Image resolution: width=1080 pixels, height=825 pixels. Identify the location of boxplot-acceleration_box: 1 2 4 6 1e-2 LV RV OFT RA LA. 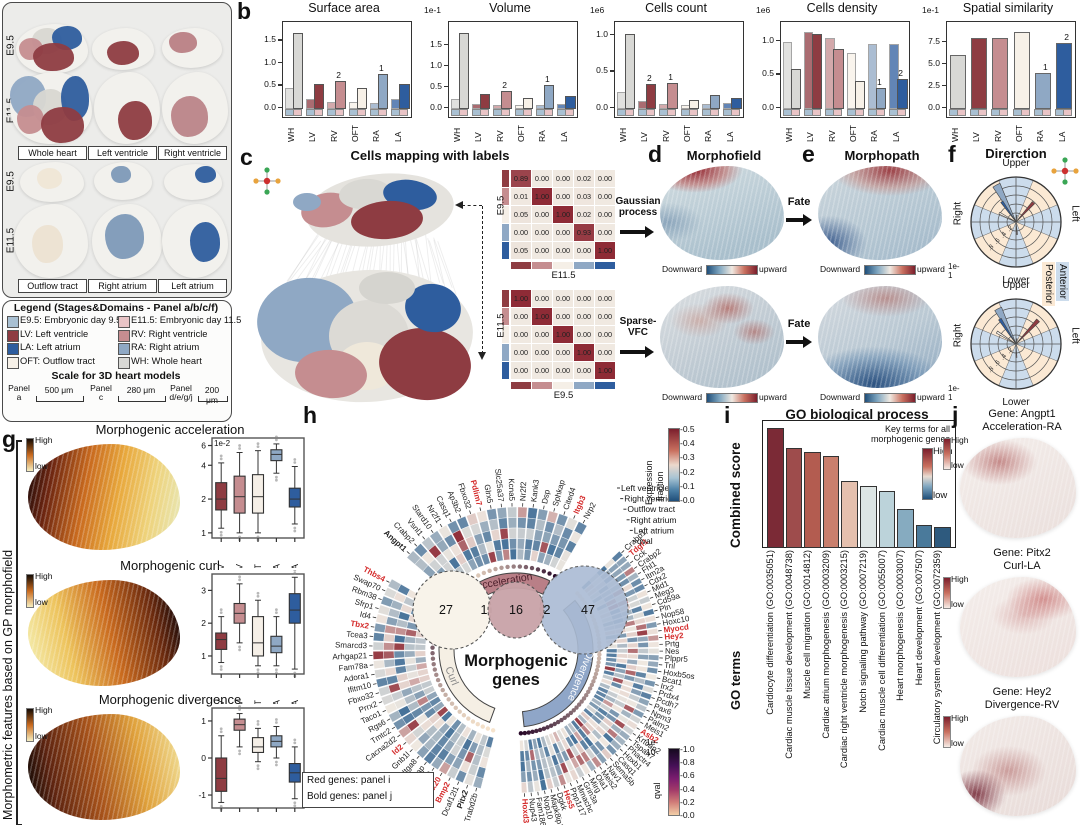
(253, 501).